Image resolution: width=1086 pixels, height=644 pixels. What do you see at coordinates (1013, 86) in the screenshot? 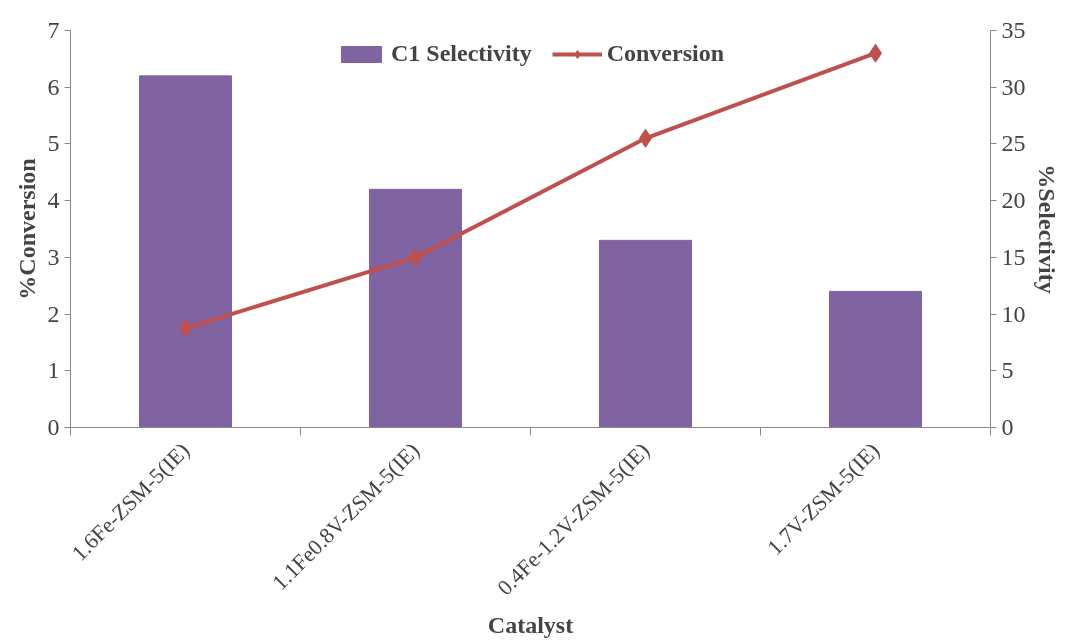
I see `y2-tick-label: 30` at bounding box center [1013, 86].